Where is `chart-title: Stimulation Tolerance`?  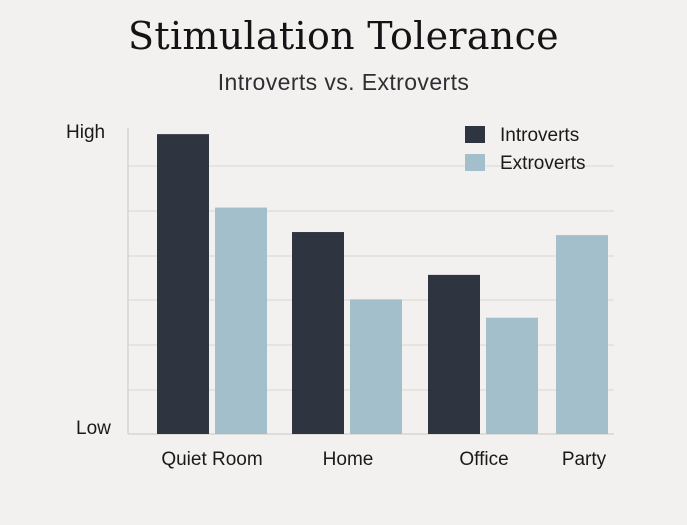 chart-title: Stimulation Tolerance is located at coordinates (343, 36).